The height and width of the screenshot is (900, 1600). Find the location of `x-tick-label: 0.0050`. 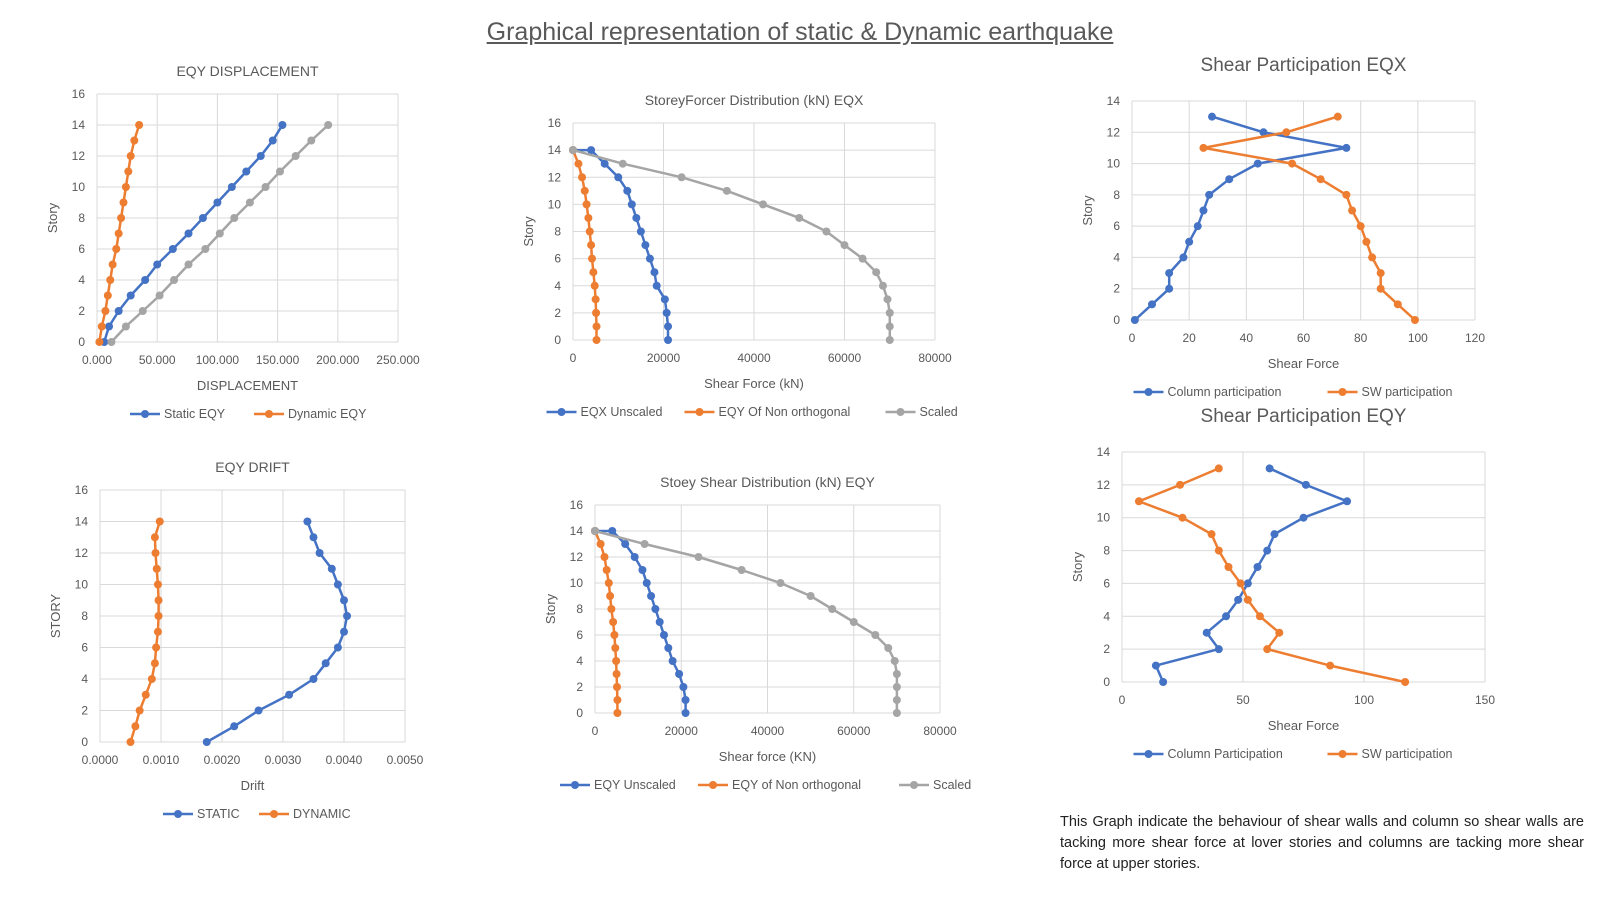

x-tick-label: 0.0050 is located at coordinates (405, 760).